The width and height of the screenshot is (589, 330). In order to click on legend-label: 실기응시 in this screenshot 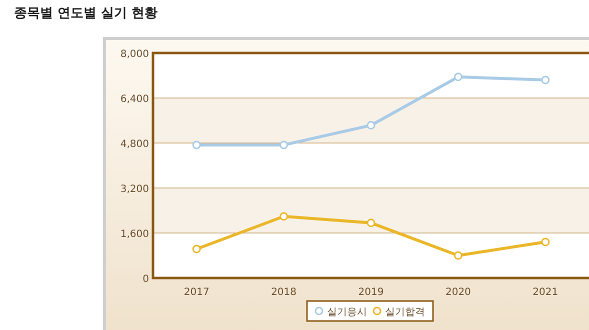, I will do `click(347, 312)`.